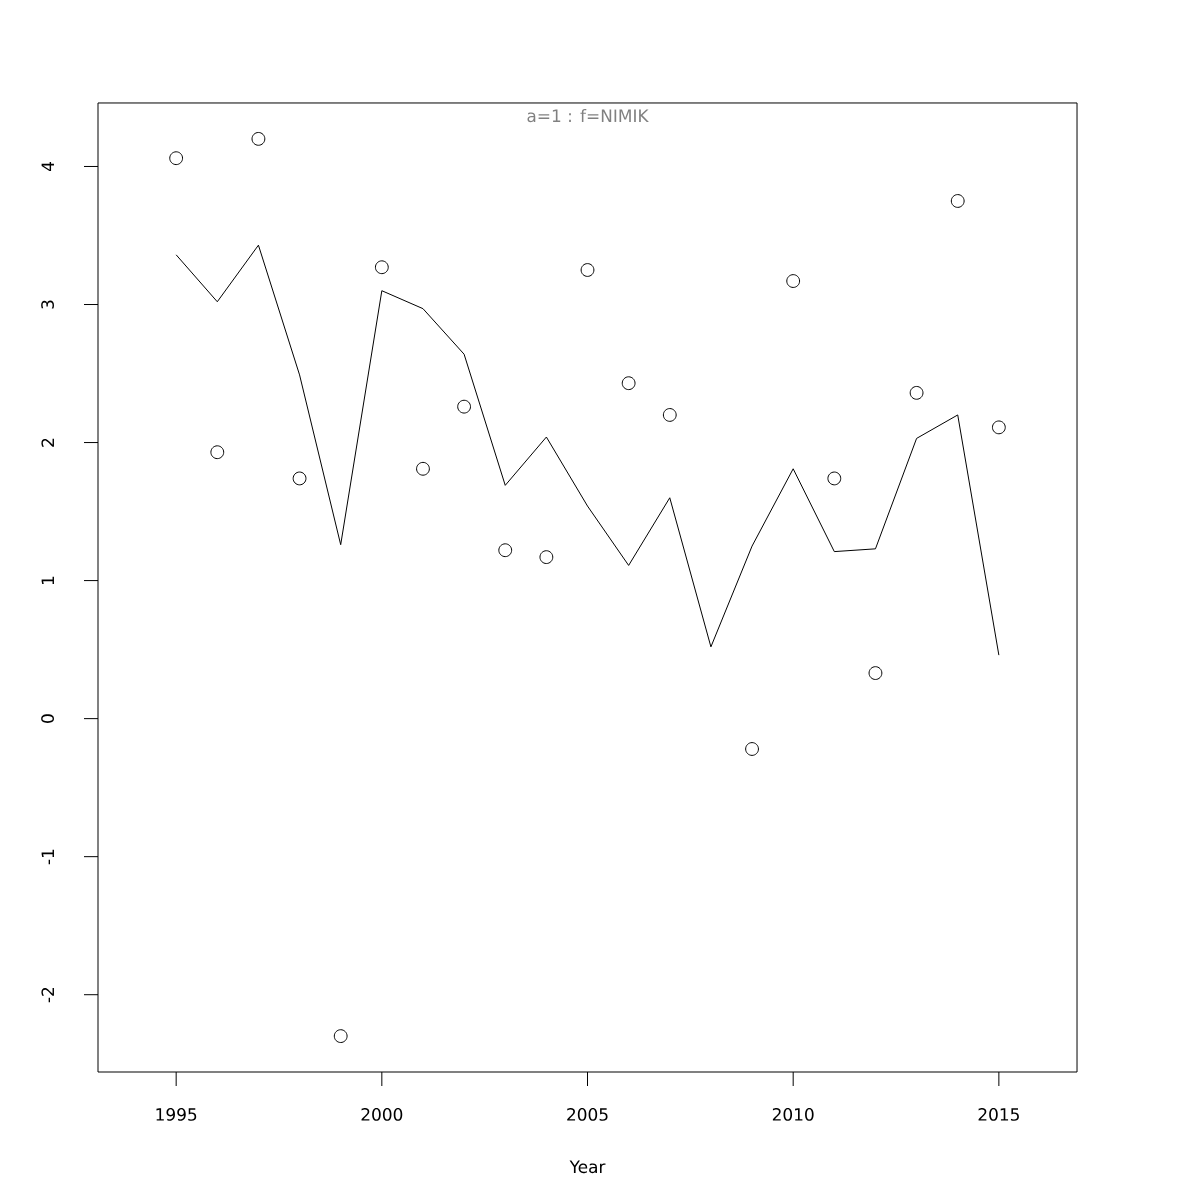 The image size is (1200, 1200). I want to click on y-tick-label: 3, so click(47, 304).